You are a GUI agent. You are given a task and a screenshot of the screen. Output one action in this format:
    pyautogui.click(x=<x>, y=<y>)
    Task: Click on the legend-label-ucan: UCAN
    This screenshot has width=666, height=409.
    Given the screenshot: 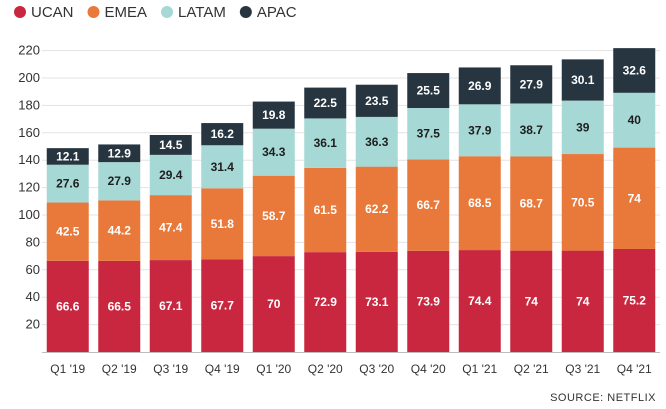 What is the action you would take?
    pyautogui.click(x=52, y=12)
    